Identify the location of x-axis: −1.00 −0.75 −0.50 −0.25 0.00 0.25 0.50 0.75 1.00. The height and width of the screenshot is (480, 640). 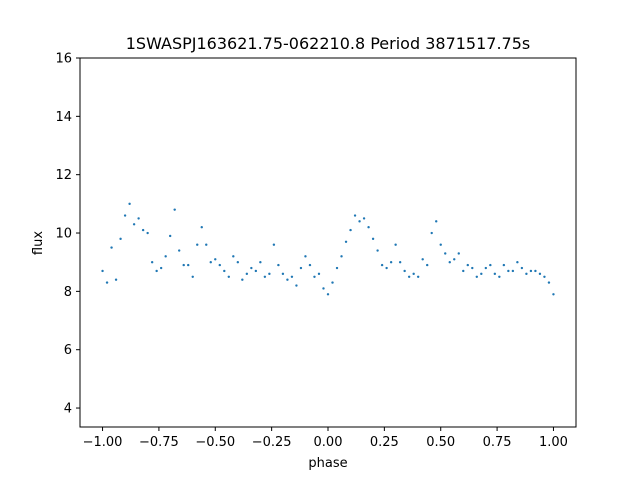
(325, 438).